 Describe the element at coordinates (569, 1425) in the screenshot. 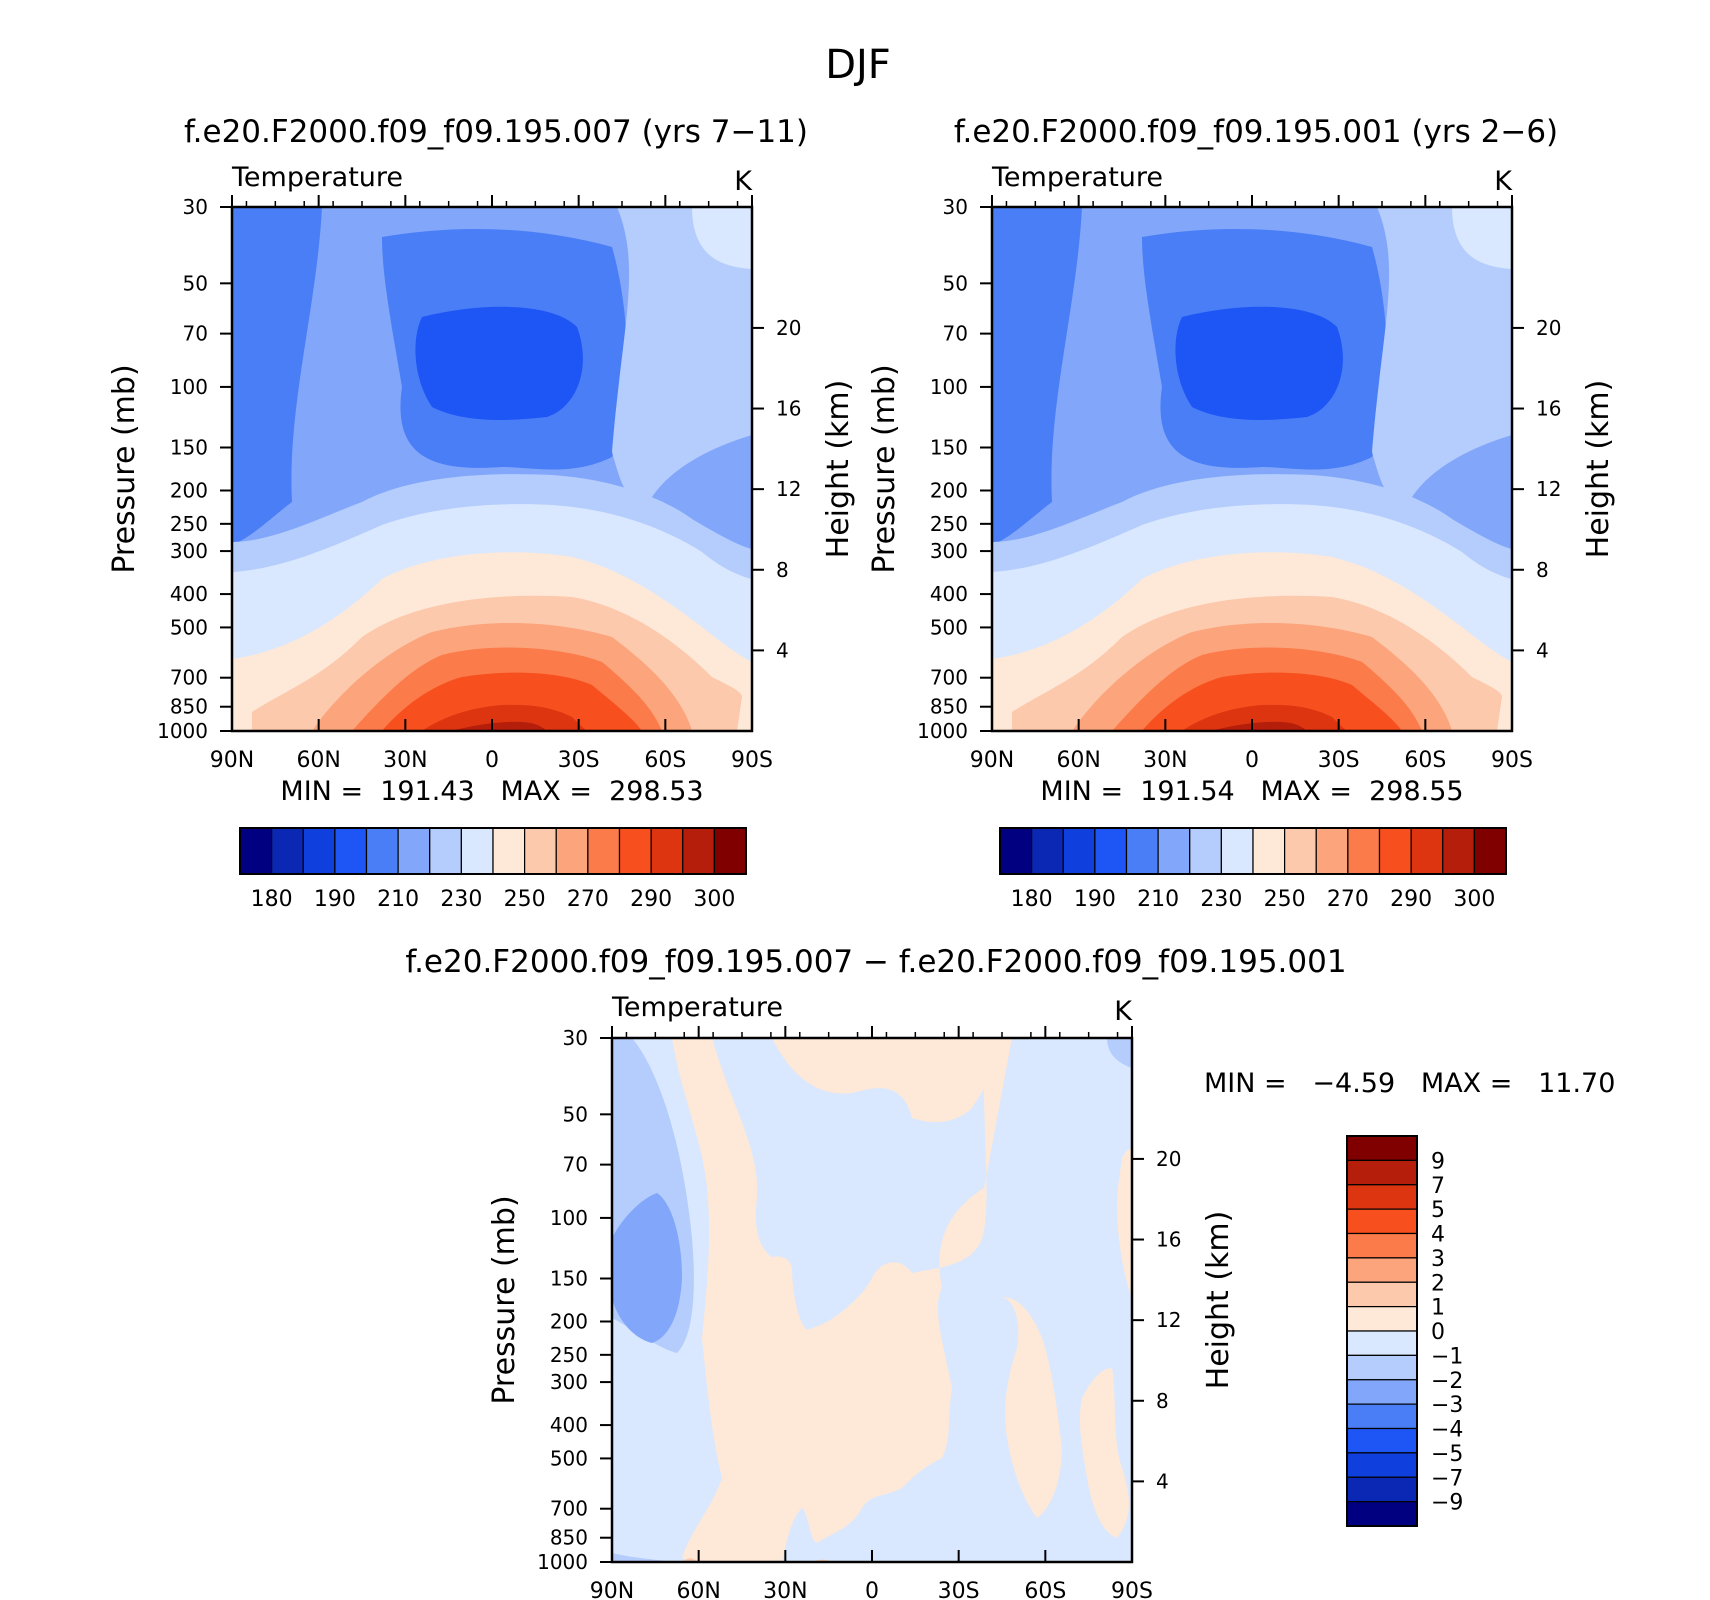

I see `panel-c-ytick-label: 400` at that location.